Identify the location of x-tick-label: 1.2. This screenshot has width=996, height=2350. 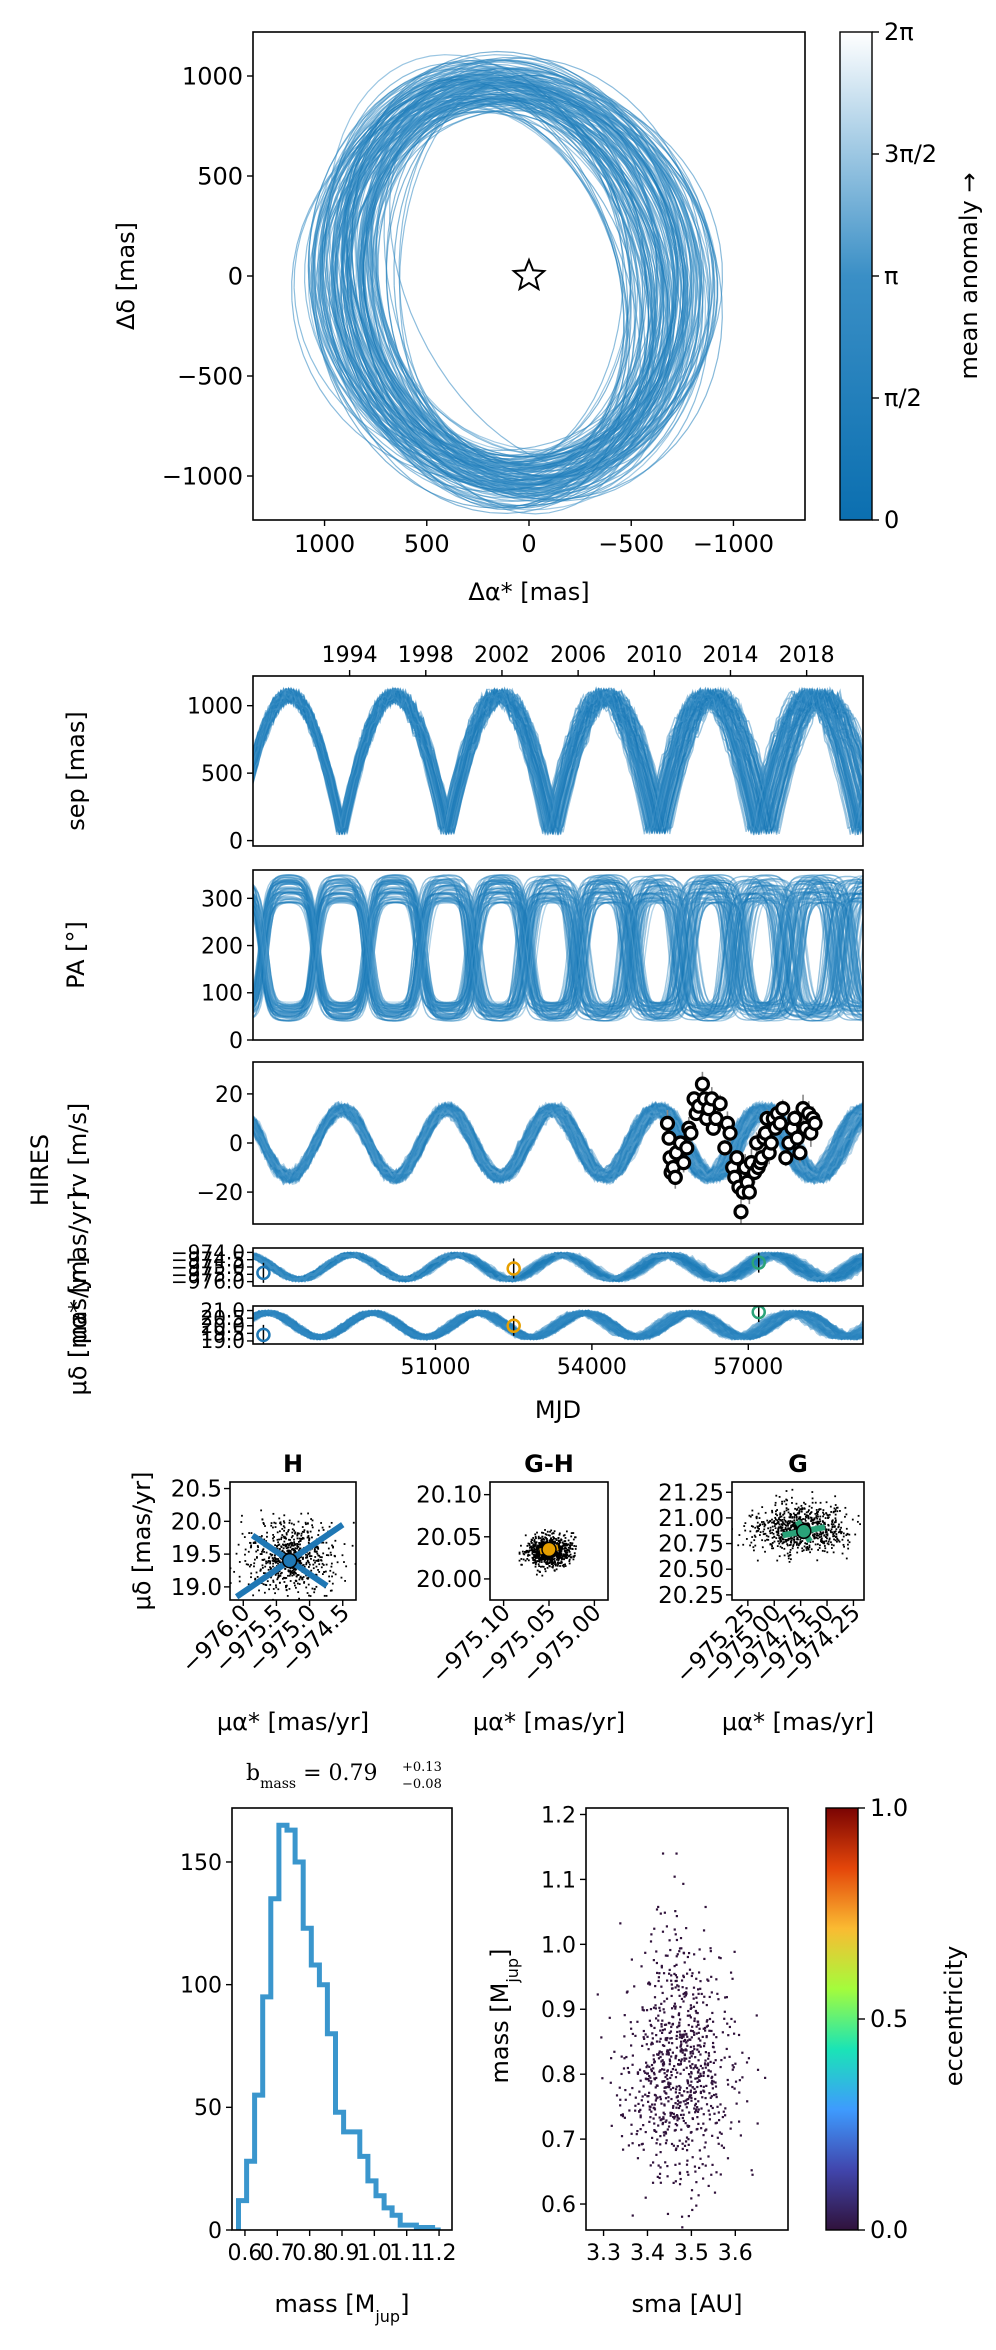
(439, 2253).